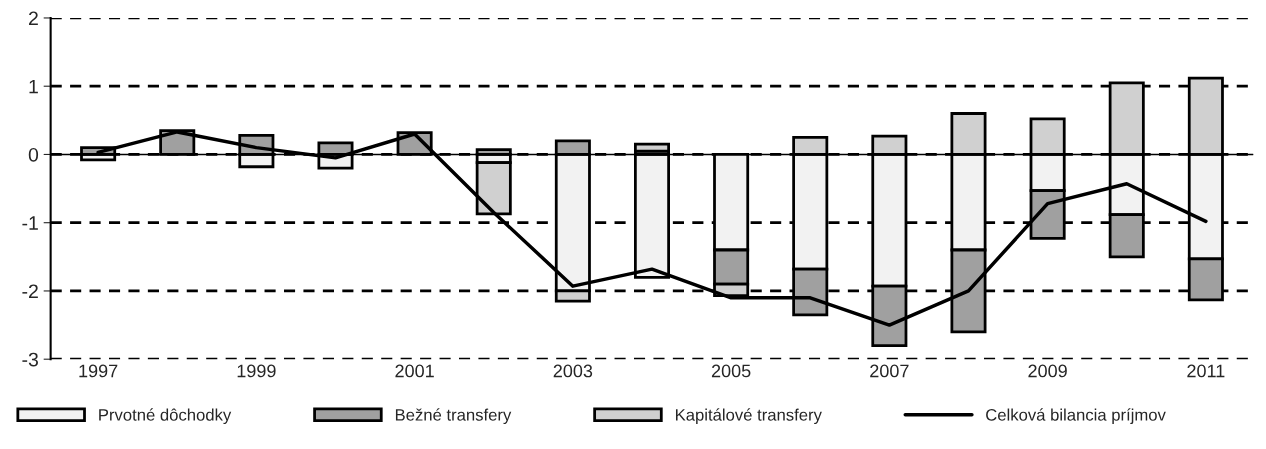 The image size is (1266, 449). I want to click on x-tick-label: 1999, so click(256, 371).